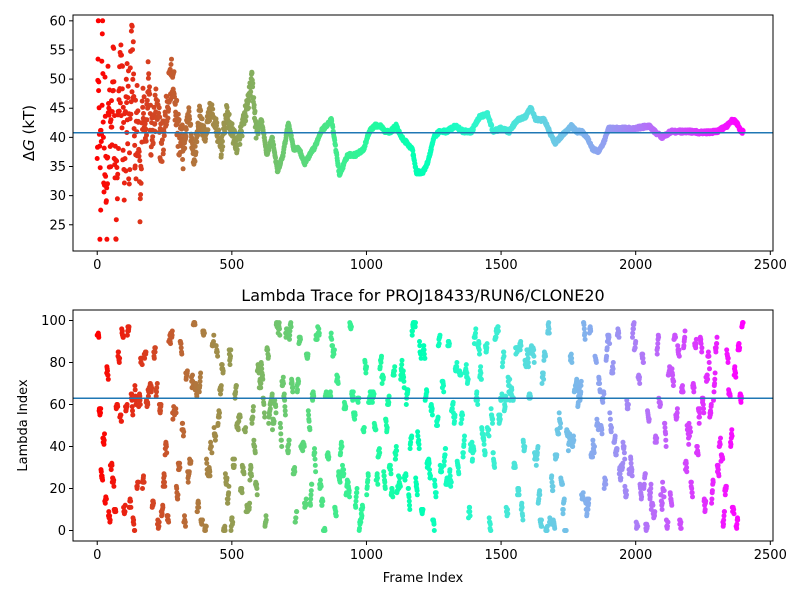 The image size is (800, 600). What do you see at coordinates (440, 552) in the screenshot?
I see `lambda-x-ticks: 0 500 1000 1500 2000 2500` at bounding box center [440, 552].